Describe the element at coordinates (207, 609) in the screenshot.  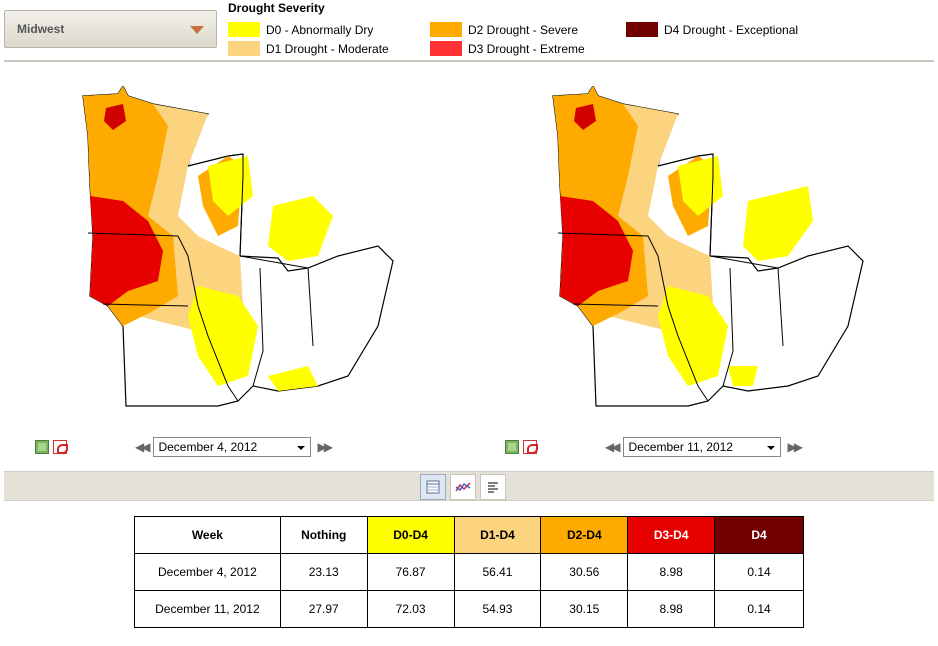
I see `cell-week: December 11, 2012` at that location.